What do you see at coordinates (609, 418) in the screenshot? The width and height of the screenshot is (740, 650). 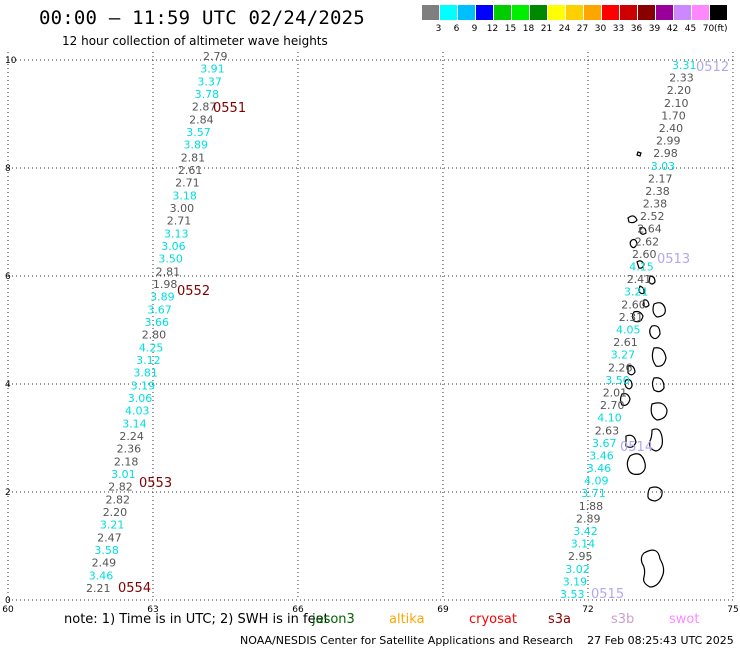 I see `wave-height-value: 4.10` at bounding box center [609, 418].